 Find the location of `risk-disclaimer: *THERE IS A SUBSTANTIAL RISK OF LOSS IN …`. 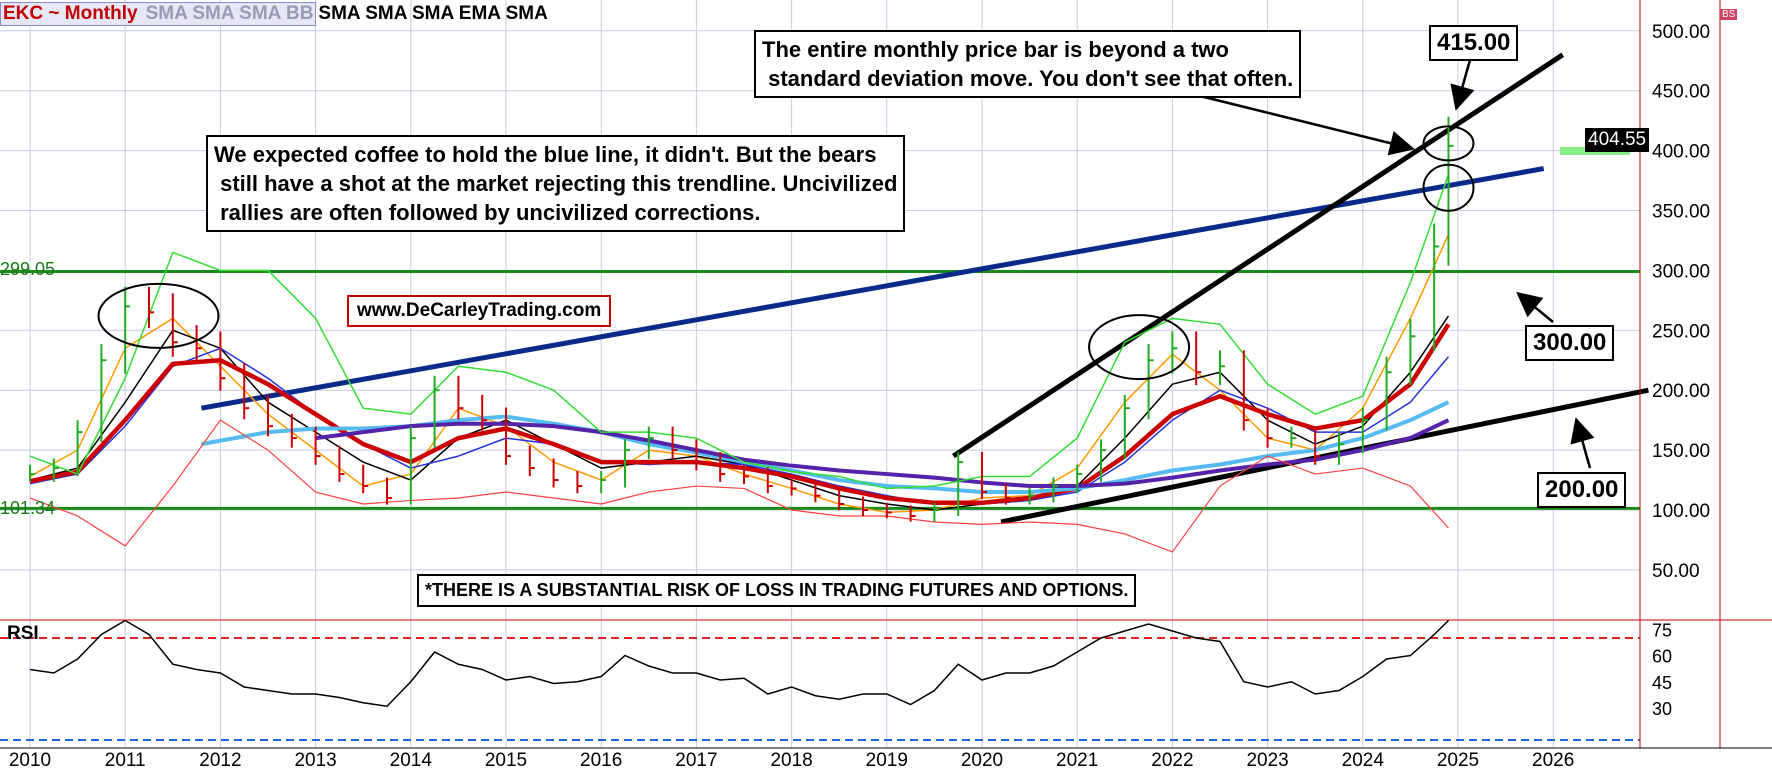

risk-disclaimer: *THERE IS A SUBSTANTIAL RISK OF LOSS IN … is located at coordinates (777, 590).